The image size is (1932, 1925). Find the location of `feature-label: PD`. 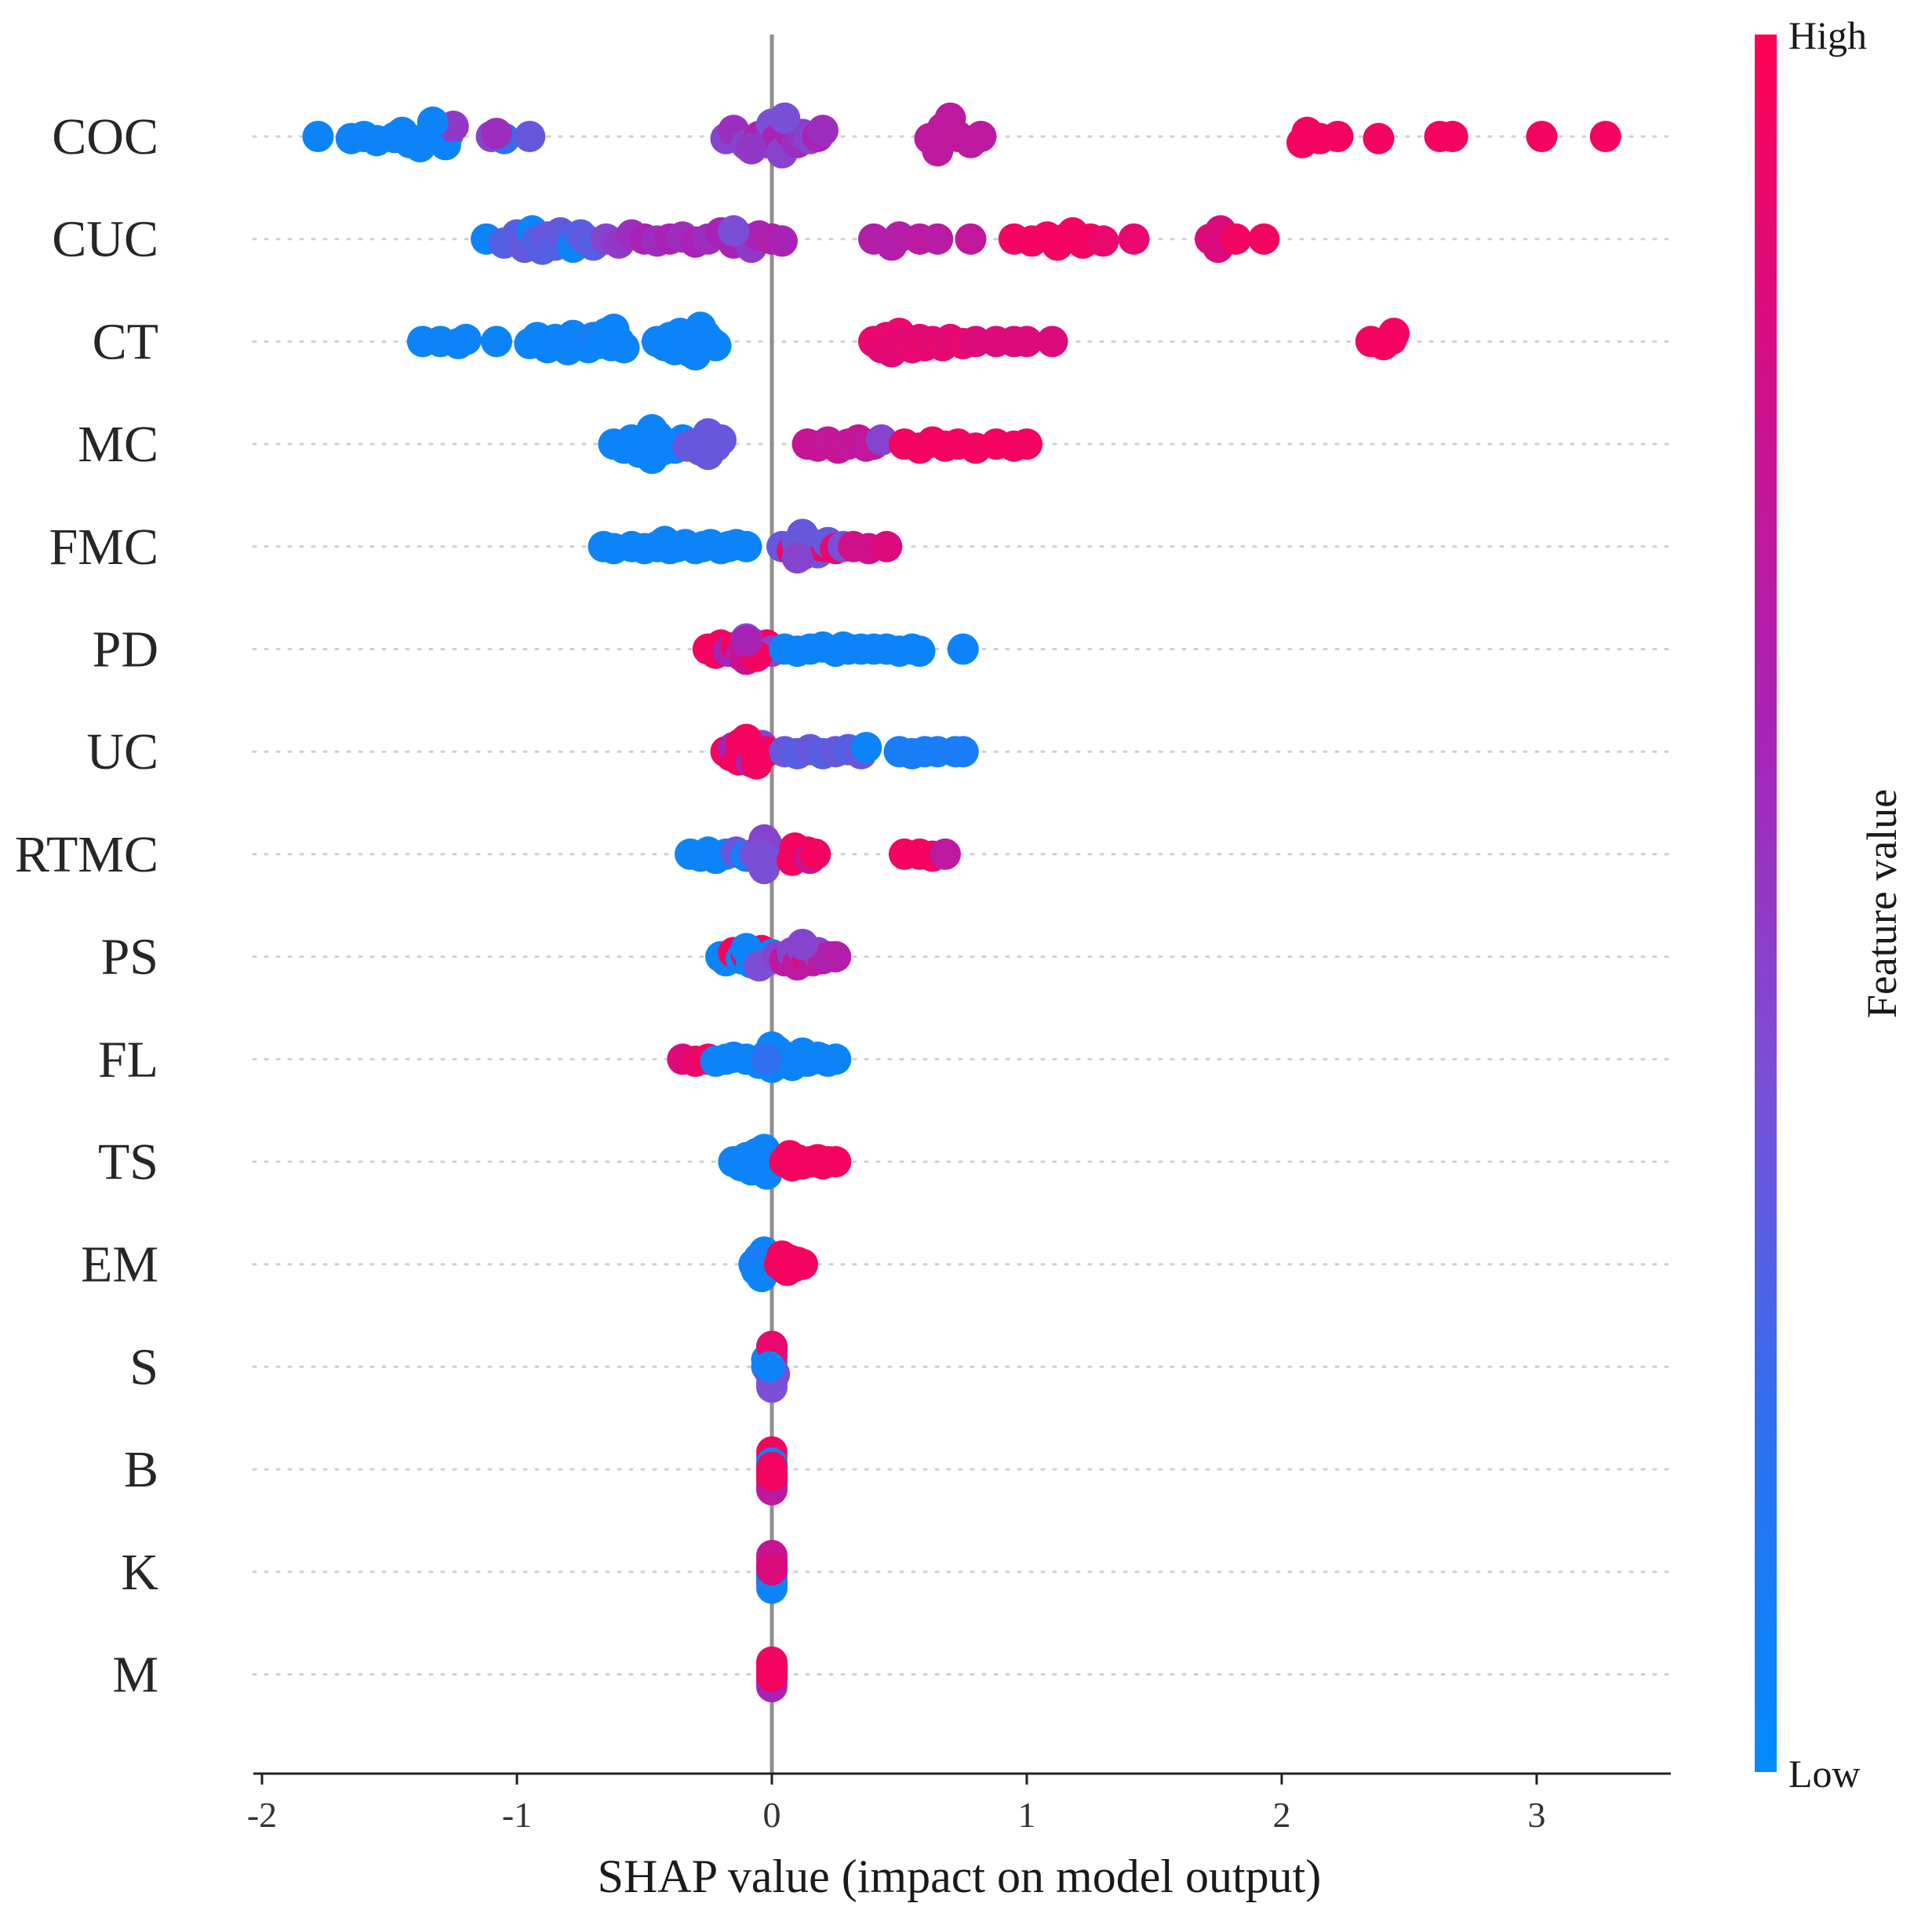

feature-label: PD is located at coordinates (126, 650).